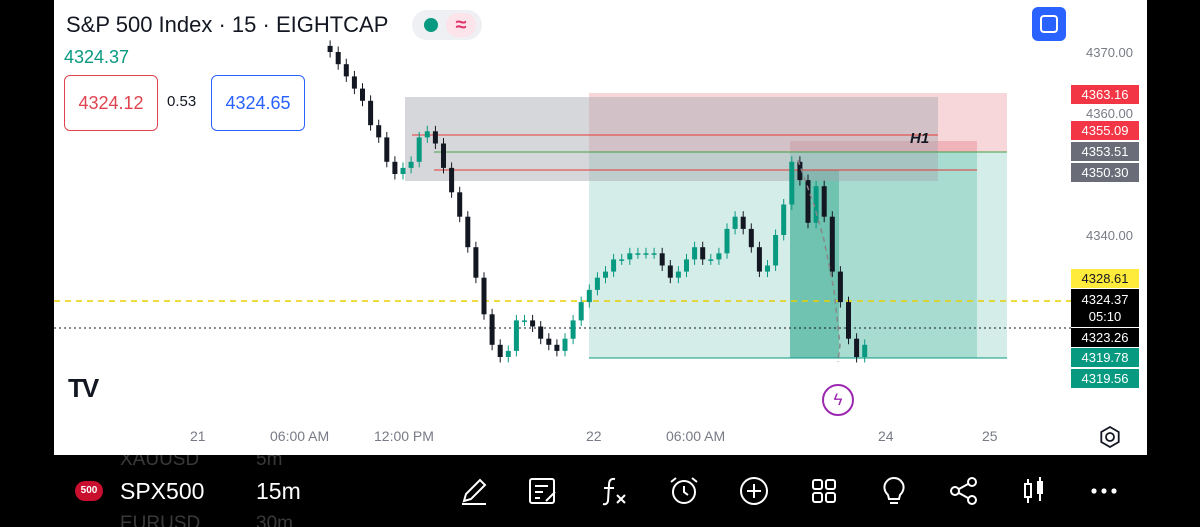 This screenshot has height=527, width=1200. Describe the element at coordinates (1105, 94) in the screenshot. I see `price-tag-stop: 4363.16` at that location.